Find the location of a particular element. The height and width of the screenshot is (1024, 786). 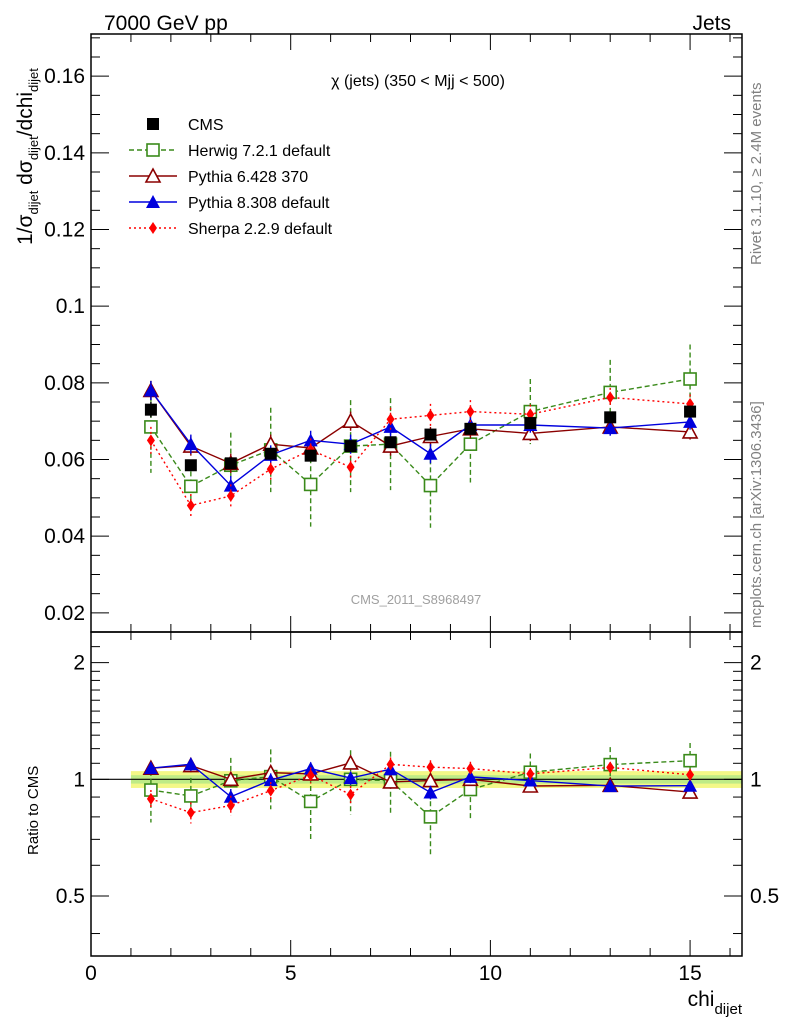

legend-marker-pythia-8-308-default is located at coordinates (153, 201).